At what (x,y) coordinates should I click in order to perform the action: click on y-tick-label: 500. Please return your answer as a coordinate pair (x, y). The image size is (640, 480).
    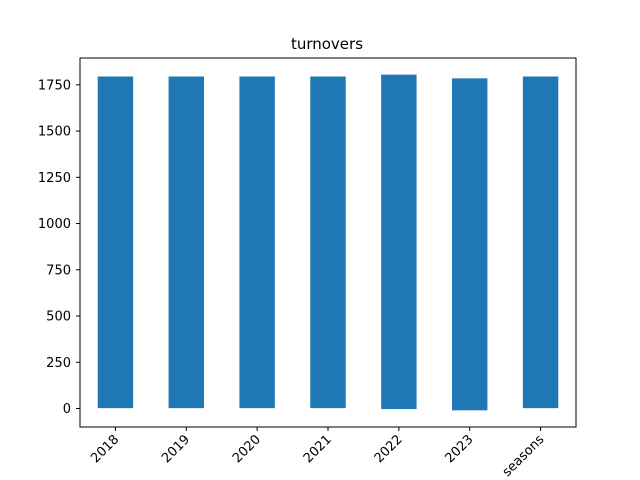
    Looking at the image, I should click on (58, 317).